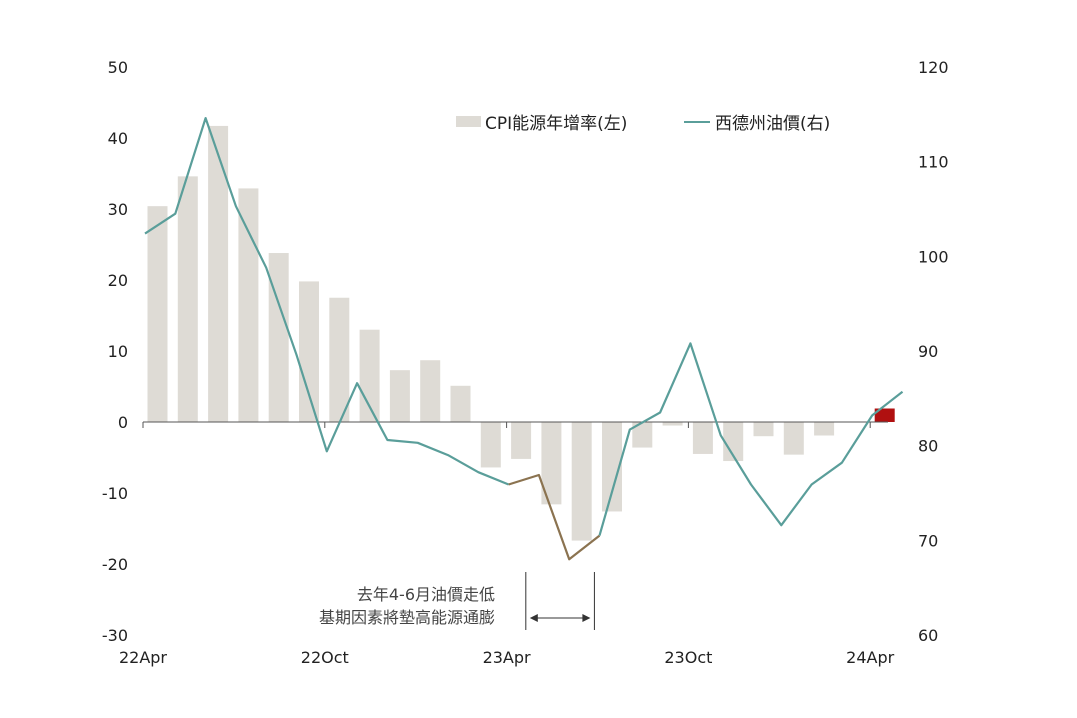 This screenshot has width=1077, height=718. I want to click on legend-label-cpi: CPI能源年增率(左), so click(556, 124).